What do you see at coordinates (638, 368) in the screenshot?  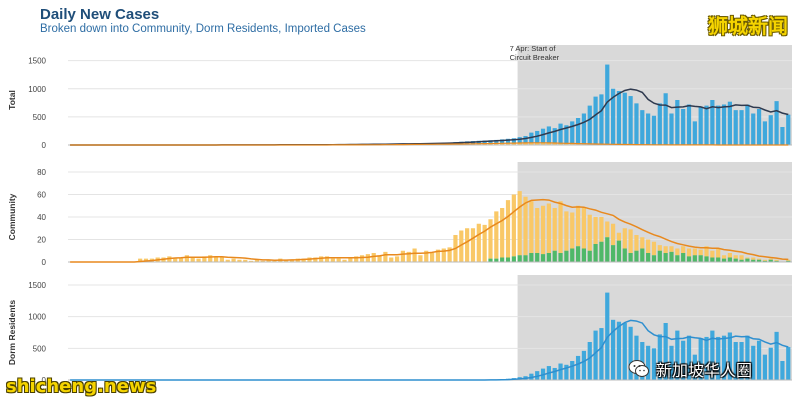 I see `wechat-icon` at bounding box center [638, 368].